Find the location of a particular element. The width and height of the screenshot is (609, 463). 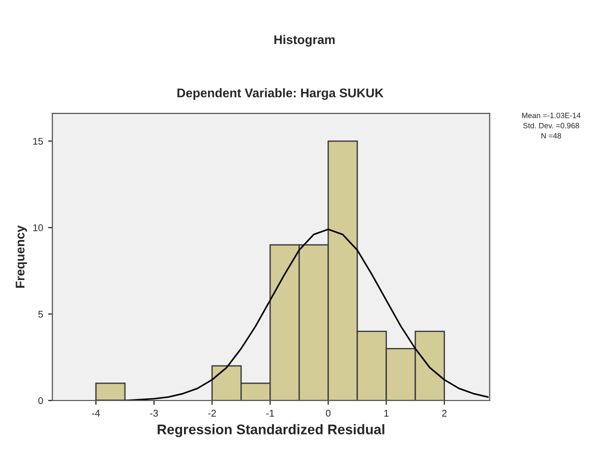

x-tick-label: -4 is located at coordinates (96, 413).